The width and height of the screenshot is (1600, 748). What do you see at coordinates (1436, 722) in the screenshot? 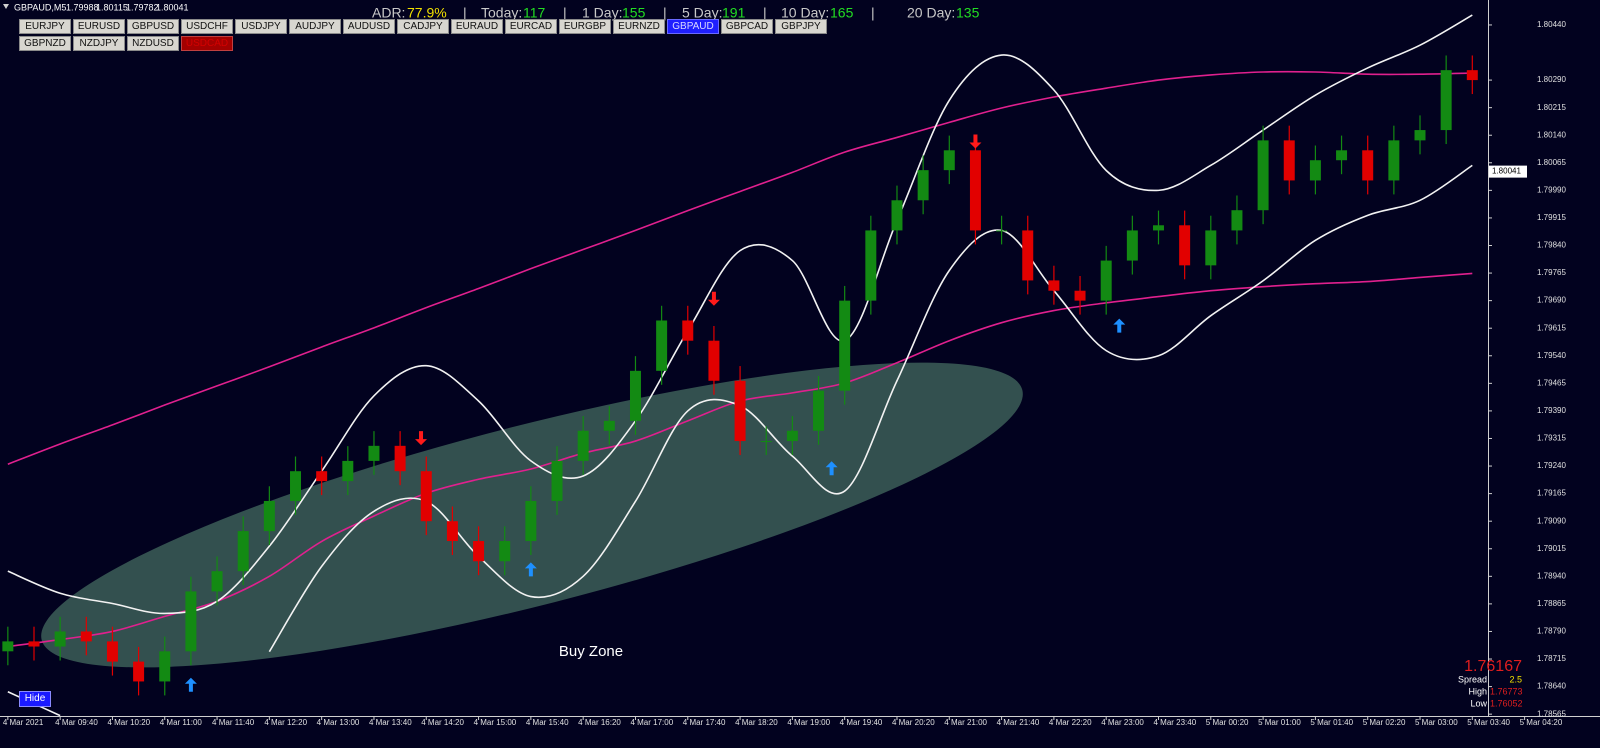
I see `x-tick-label: 5 Mar 03:00` at bounding box center [1436, 722].